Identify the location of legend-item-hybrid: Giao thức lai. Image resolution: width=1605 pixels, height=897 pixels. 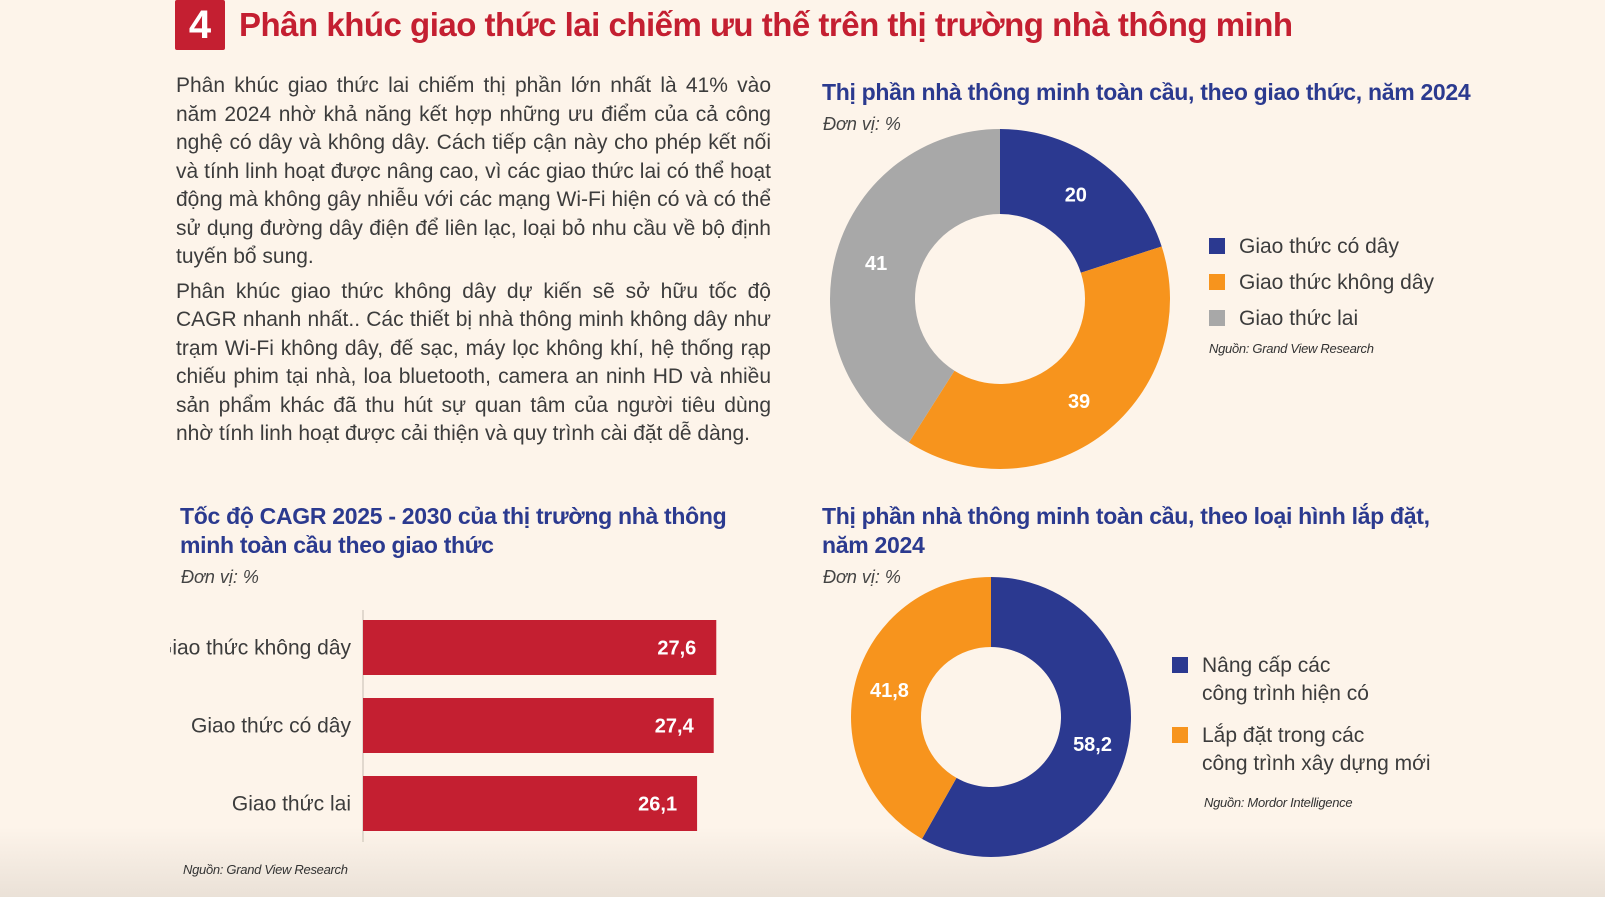
(1321, 319).